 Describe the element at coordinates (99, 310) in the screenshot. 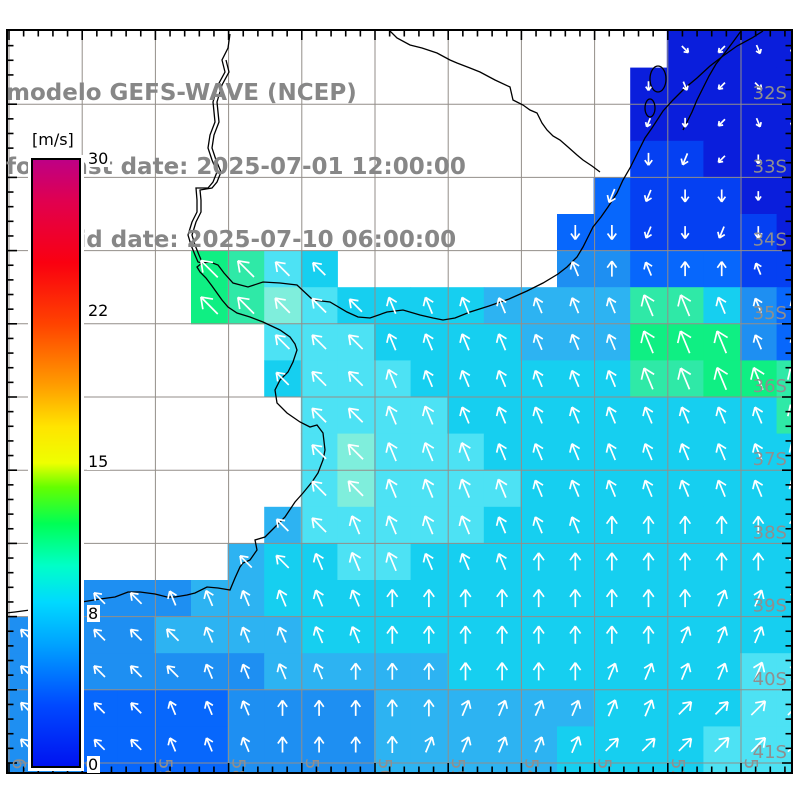

I see `colorbar-tick-22: 22` at that location.